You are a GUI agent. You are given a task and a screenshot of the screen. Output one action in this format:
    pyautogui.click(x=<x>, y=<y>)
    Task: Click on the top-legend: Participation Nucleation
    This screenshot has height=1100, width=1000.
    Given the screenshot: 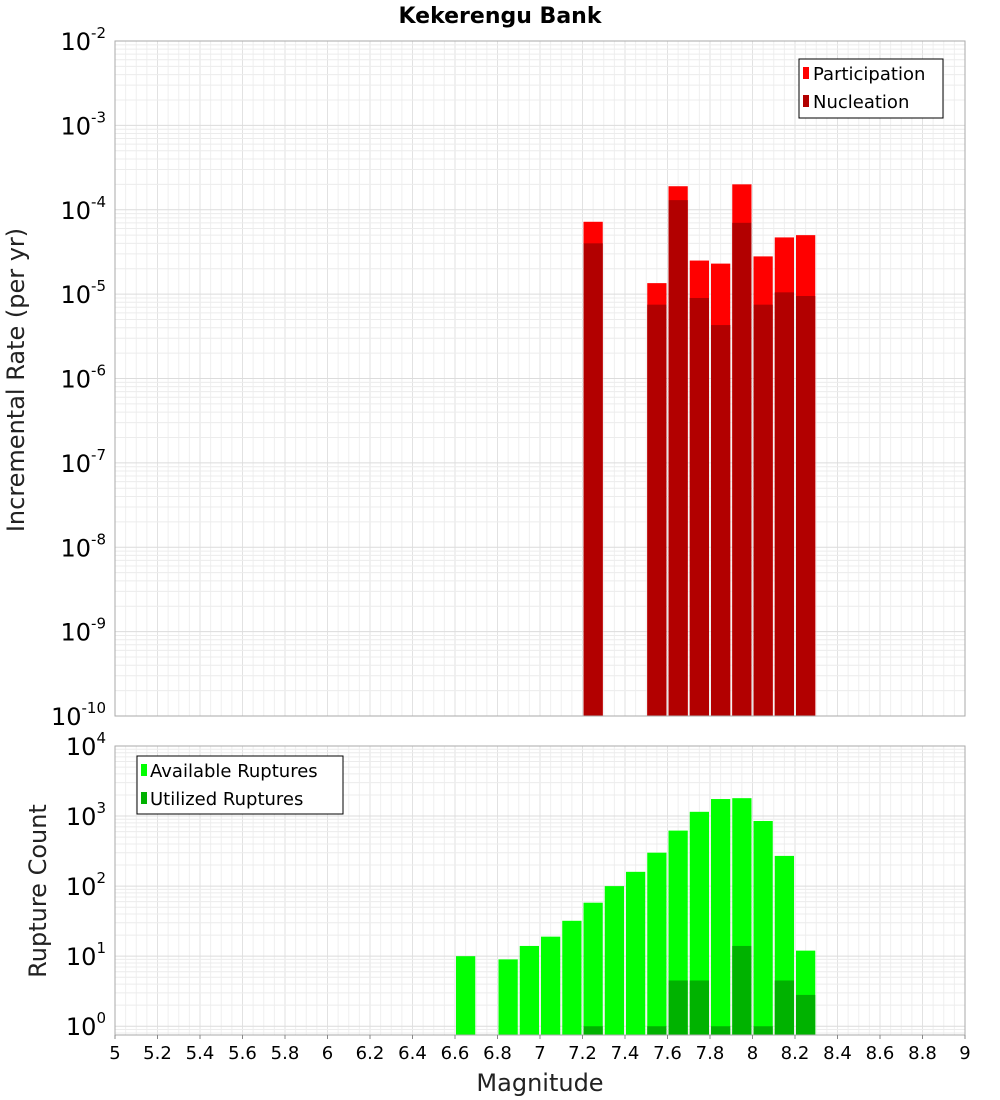 What is the action you would take?
    pyautogui.click(x=871, y=88)
    